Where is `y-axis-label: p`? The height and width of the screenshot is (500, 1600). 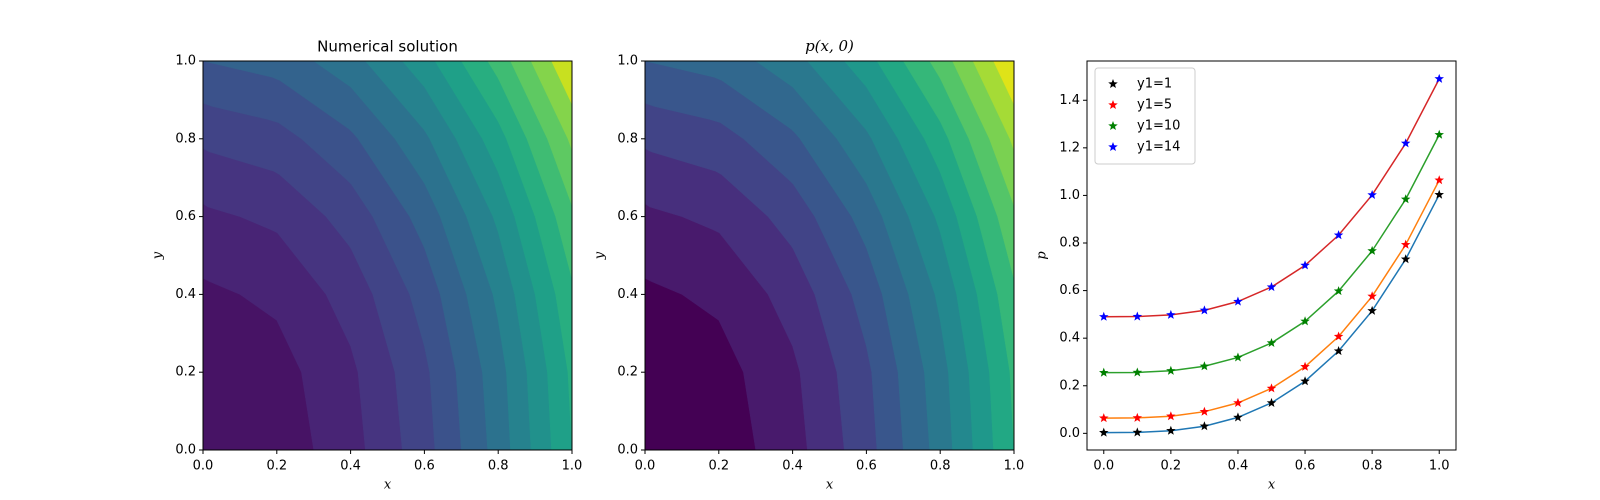 y-axis-label: p is located at coordinates (1042, 255).